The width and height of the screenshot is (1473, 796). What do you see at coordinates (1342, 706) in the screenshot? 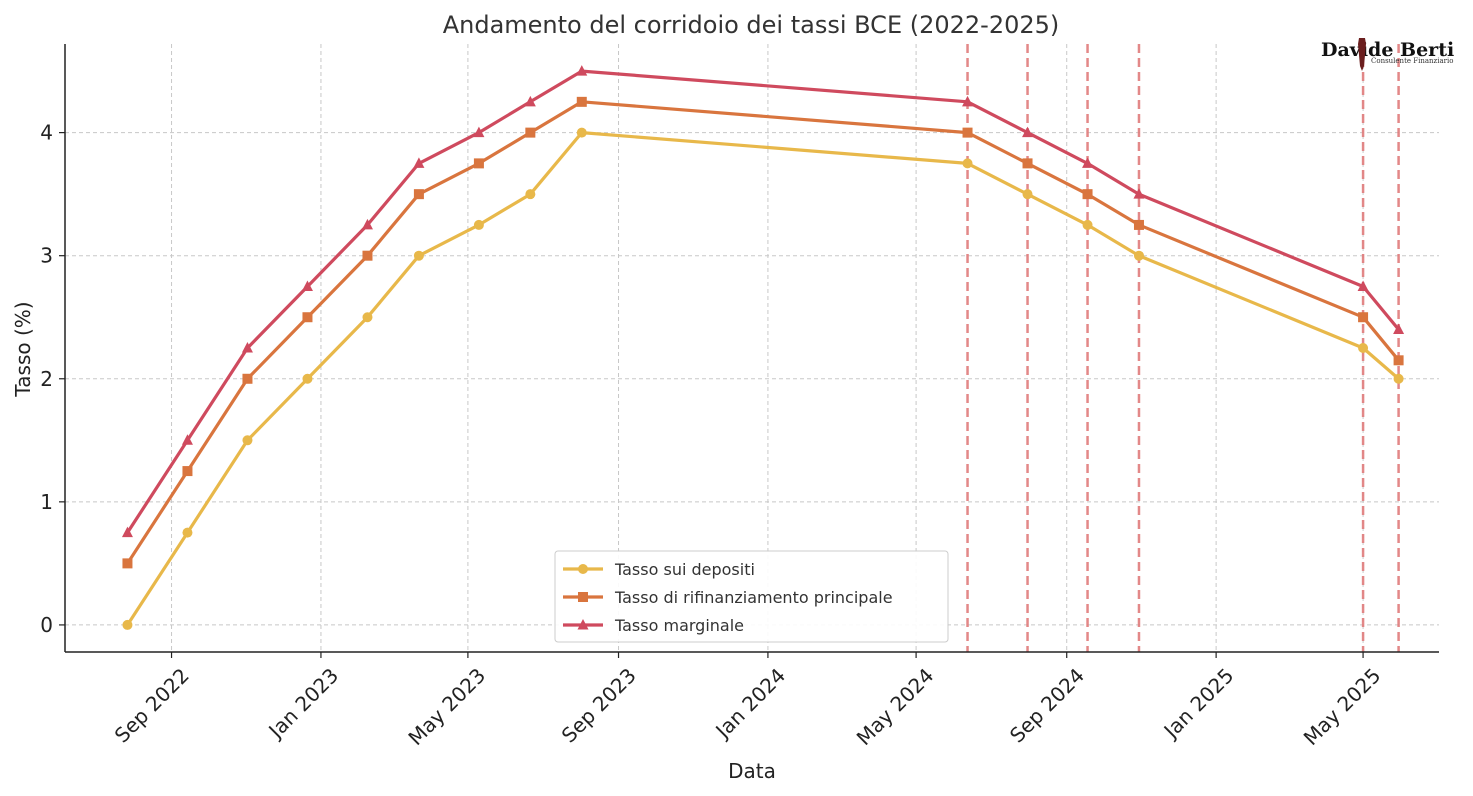
I see `x-tick-label: May 2025` at bounding box center [1342, 706].